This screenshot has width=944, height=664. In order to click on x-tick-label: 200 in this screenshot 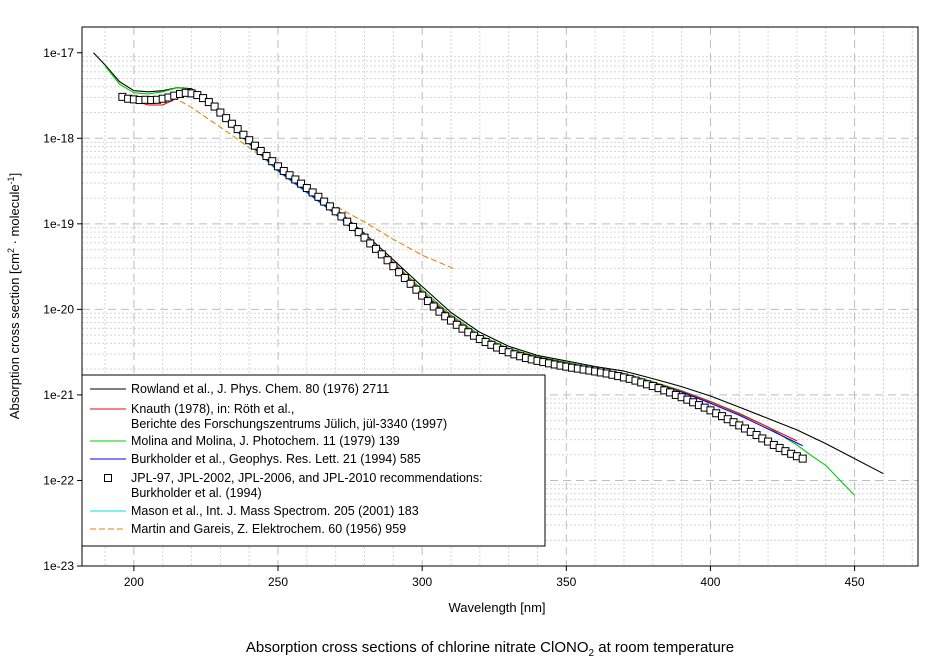, I will do `click(134, 582)`.